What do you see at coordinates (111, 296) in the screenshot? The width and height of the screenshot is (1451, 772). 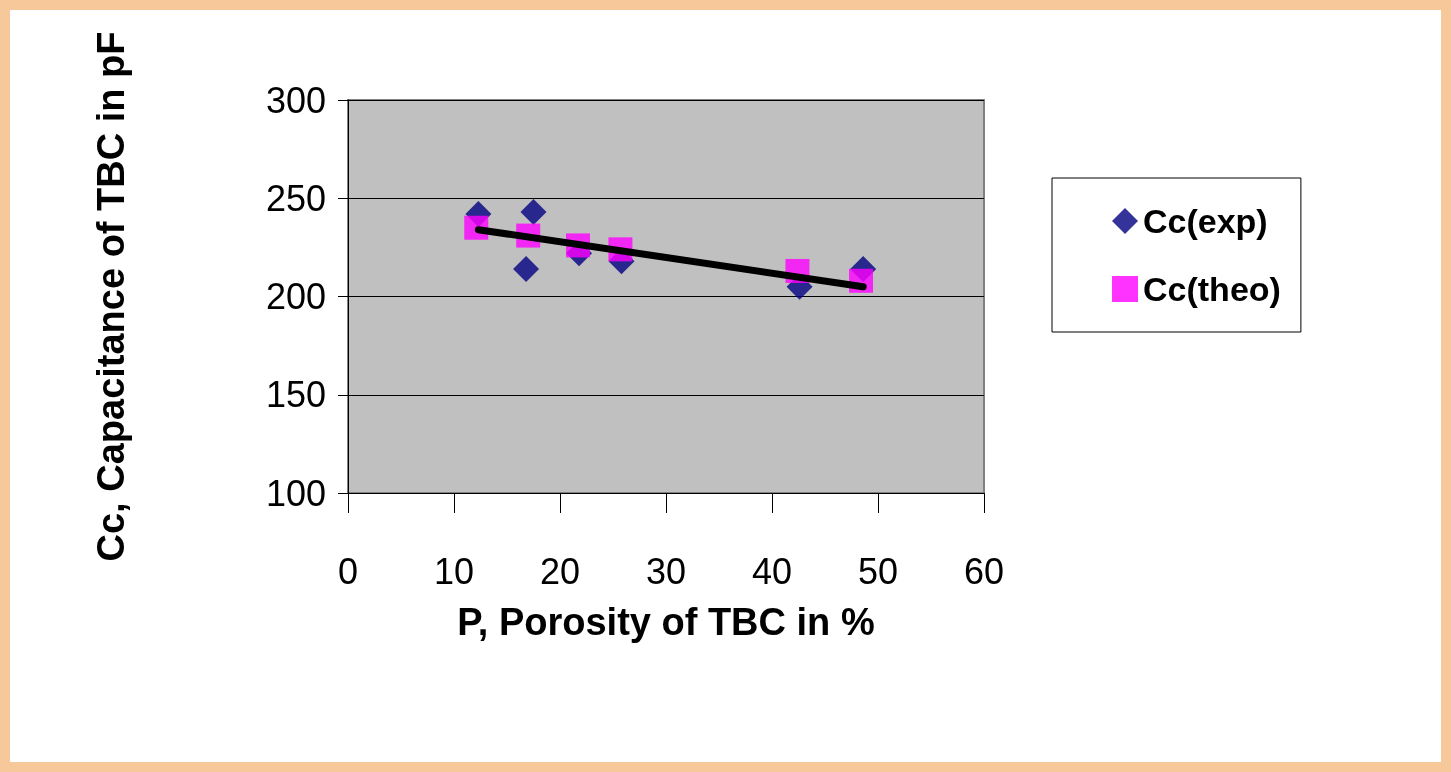 I see `y-axis-title: Cc, Capacitance of TBC in pF` at bounding box center [111, 296].